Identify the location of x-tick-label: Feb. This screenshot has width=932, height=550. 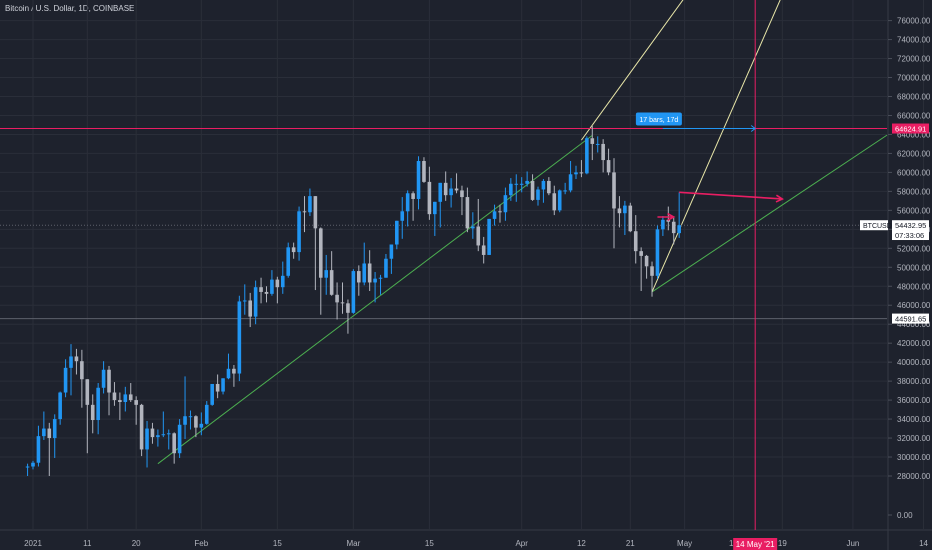
(201, 543).